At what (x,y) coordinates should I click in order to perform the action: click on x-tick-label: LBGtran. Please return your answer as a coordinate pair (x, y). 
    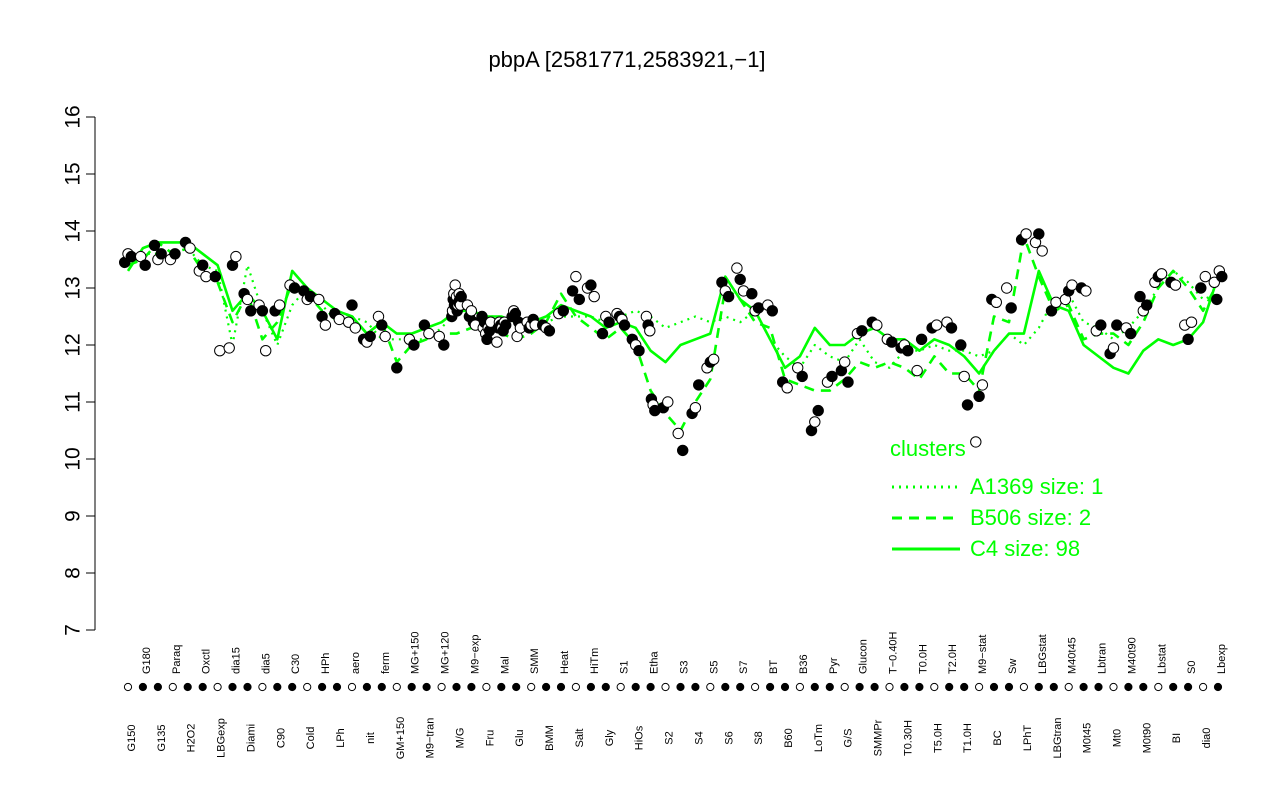
    Looking at the image, I should click on (1058, 738).